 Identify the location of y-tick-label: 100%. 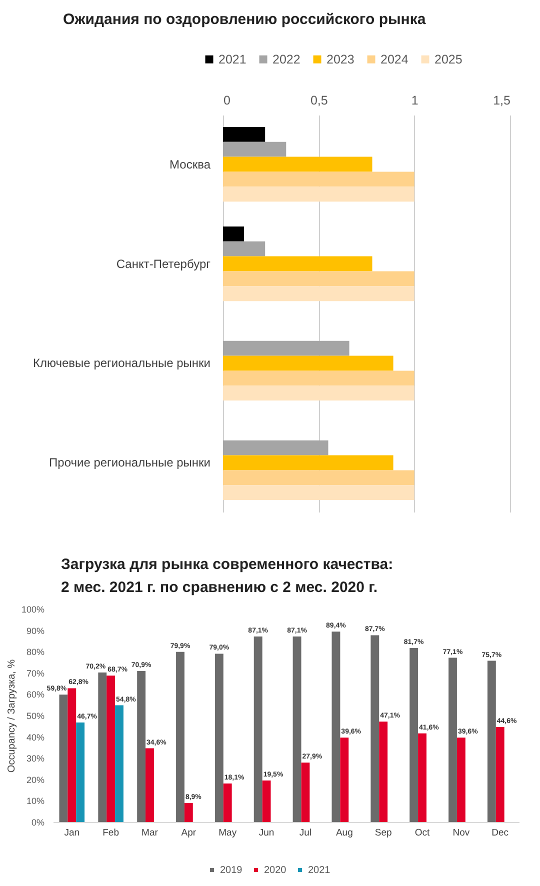
(32, 609).